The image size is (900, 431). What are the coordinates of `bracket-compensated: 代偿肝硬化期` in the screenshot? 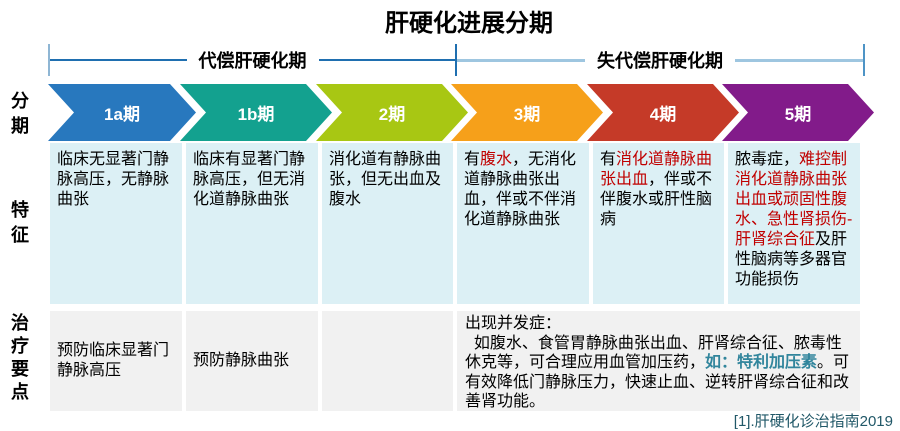 It's located at (251, 60).